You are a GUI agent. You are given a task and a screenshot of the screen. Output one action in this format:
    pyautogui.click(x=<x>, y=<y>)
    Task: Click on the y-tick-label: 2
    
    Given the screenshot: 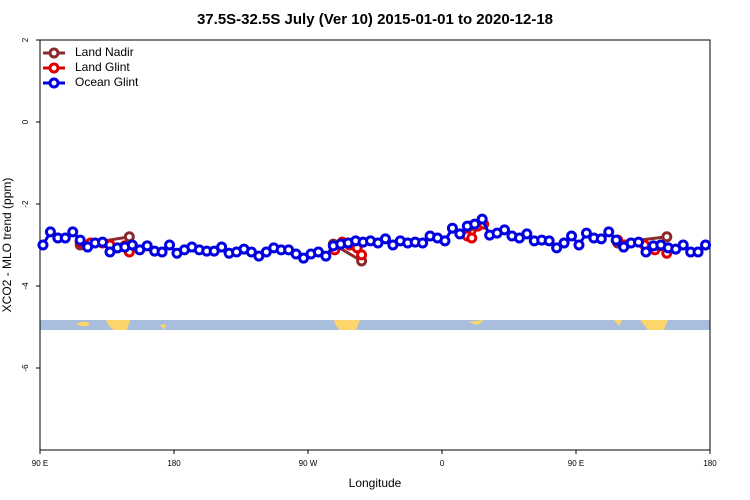 What is the action you would take?
    pyautogui.click(x=25, y=39)
    